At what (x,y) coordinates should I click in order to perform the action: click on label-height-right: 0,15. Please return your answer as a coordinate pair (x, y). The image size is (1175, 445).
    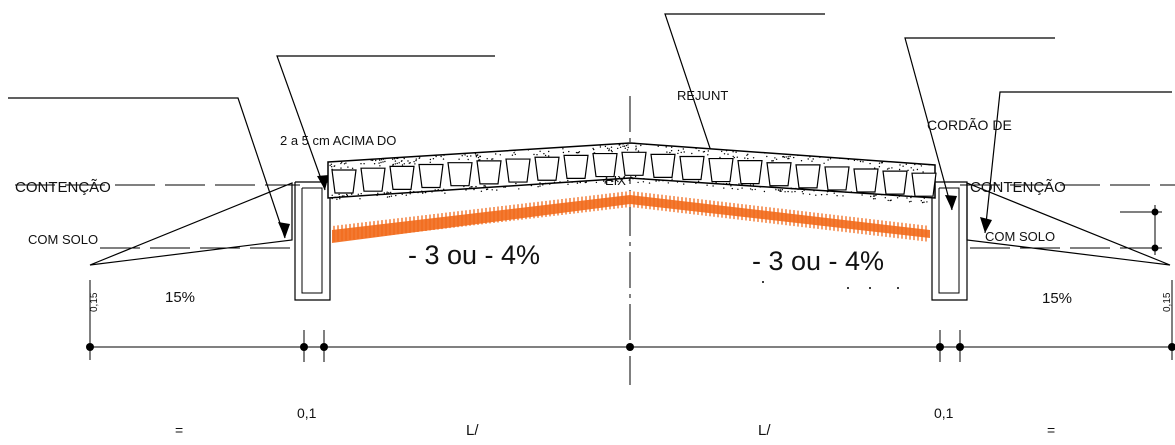
    Looking at the image, I should click on (1167, 302).